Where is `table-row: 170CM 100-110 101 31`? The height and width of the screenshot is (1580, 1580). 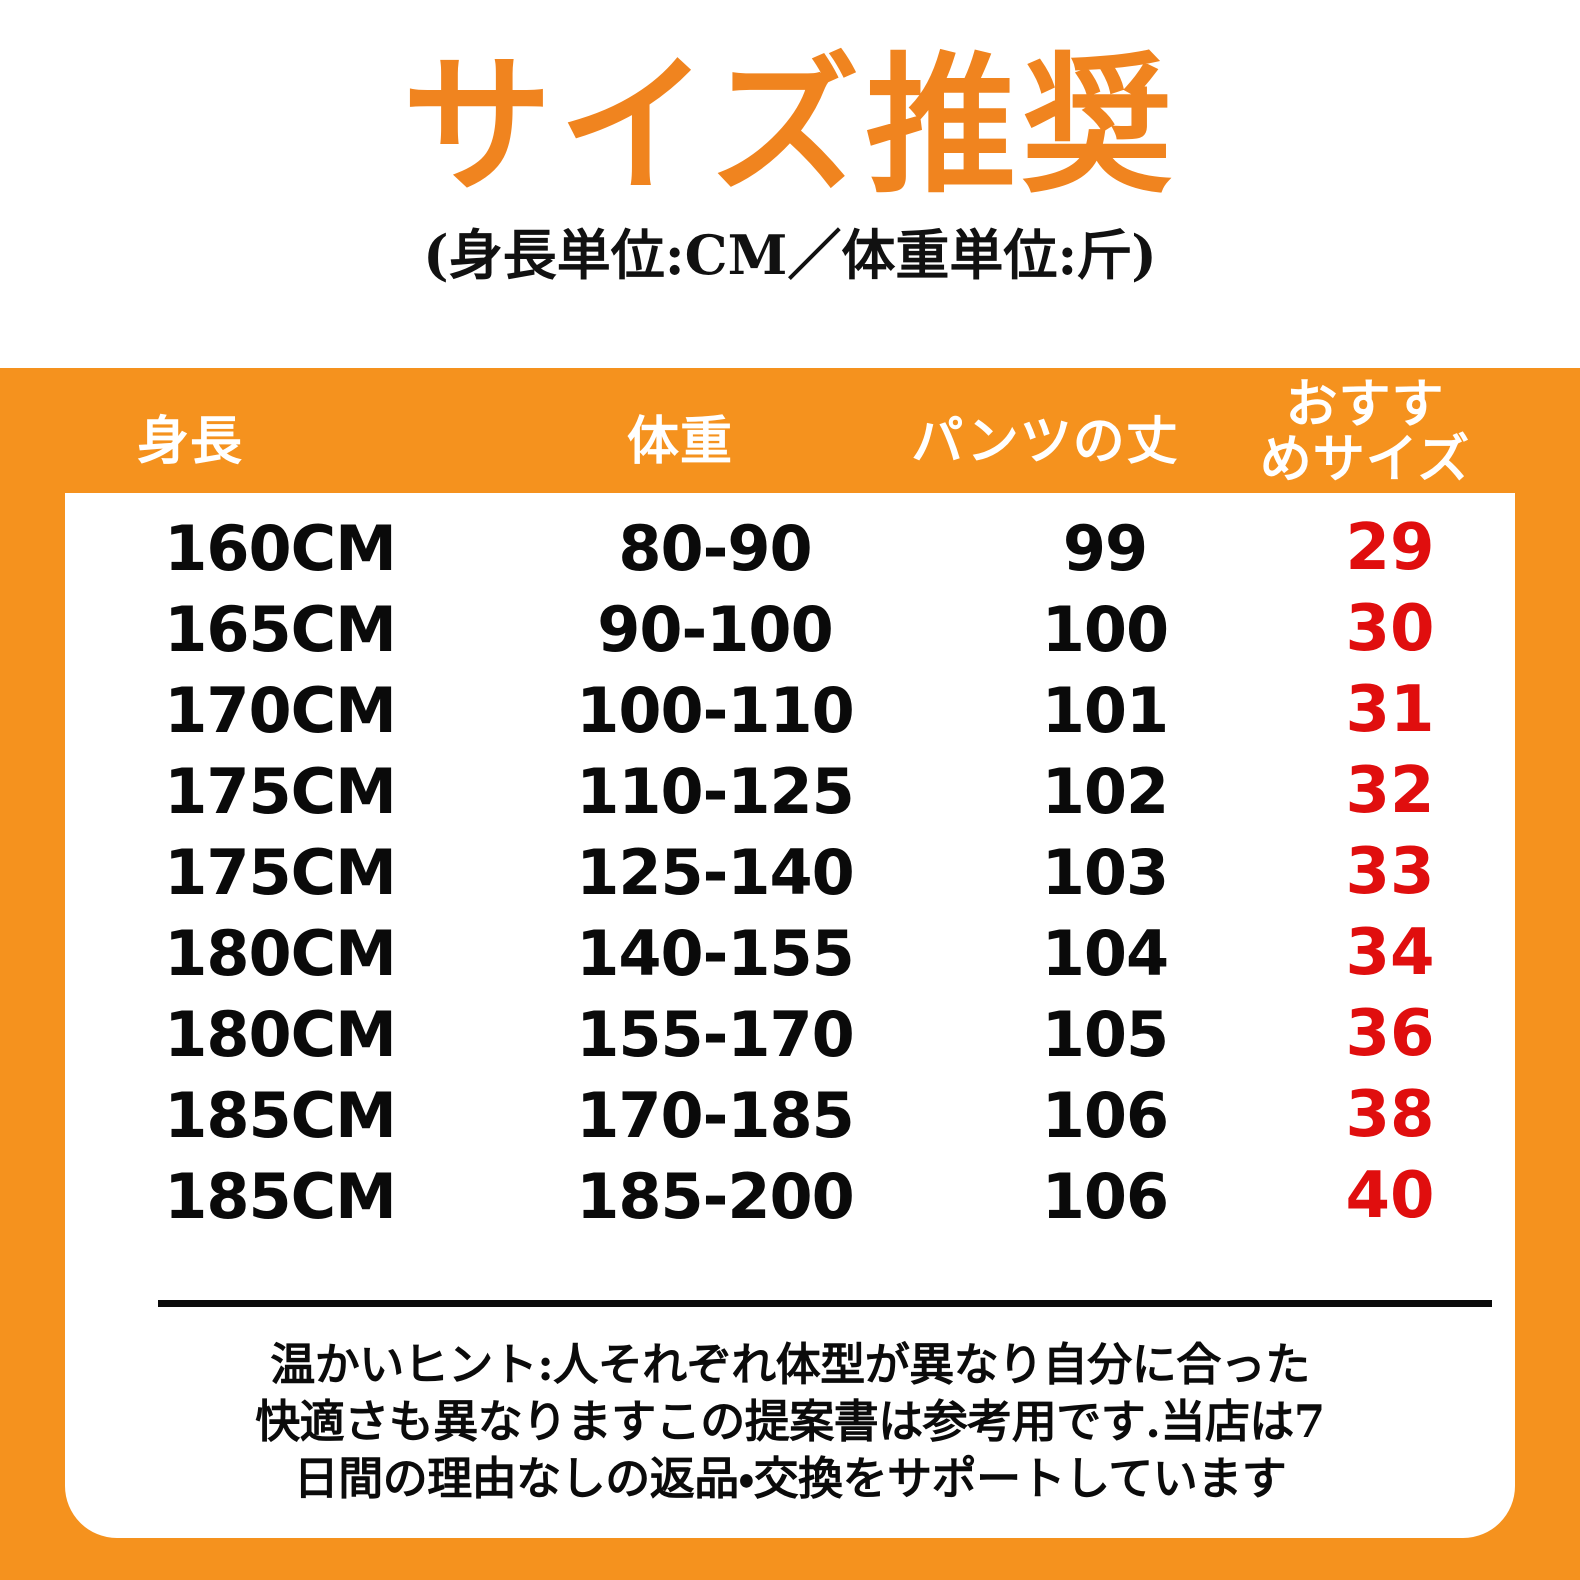
table-row: 170CM 100-110 101 31 is located at coordinates (790, 710).